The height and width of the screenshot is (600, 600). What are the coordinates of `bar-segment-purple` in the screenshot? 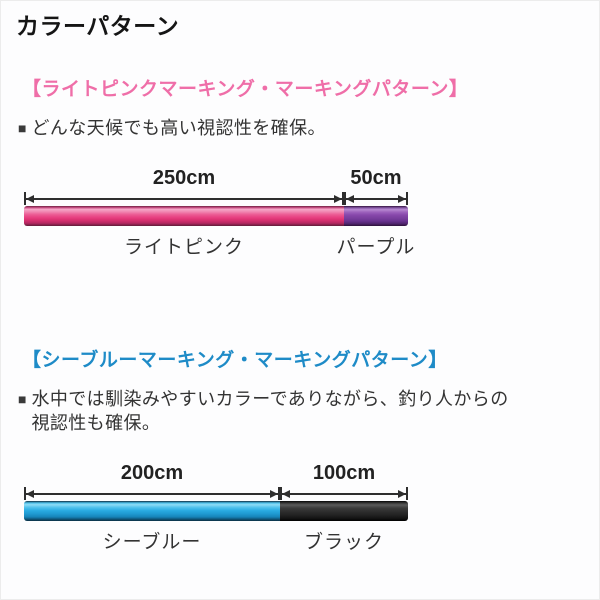 It's located at (375, 216).